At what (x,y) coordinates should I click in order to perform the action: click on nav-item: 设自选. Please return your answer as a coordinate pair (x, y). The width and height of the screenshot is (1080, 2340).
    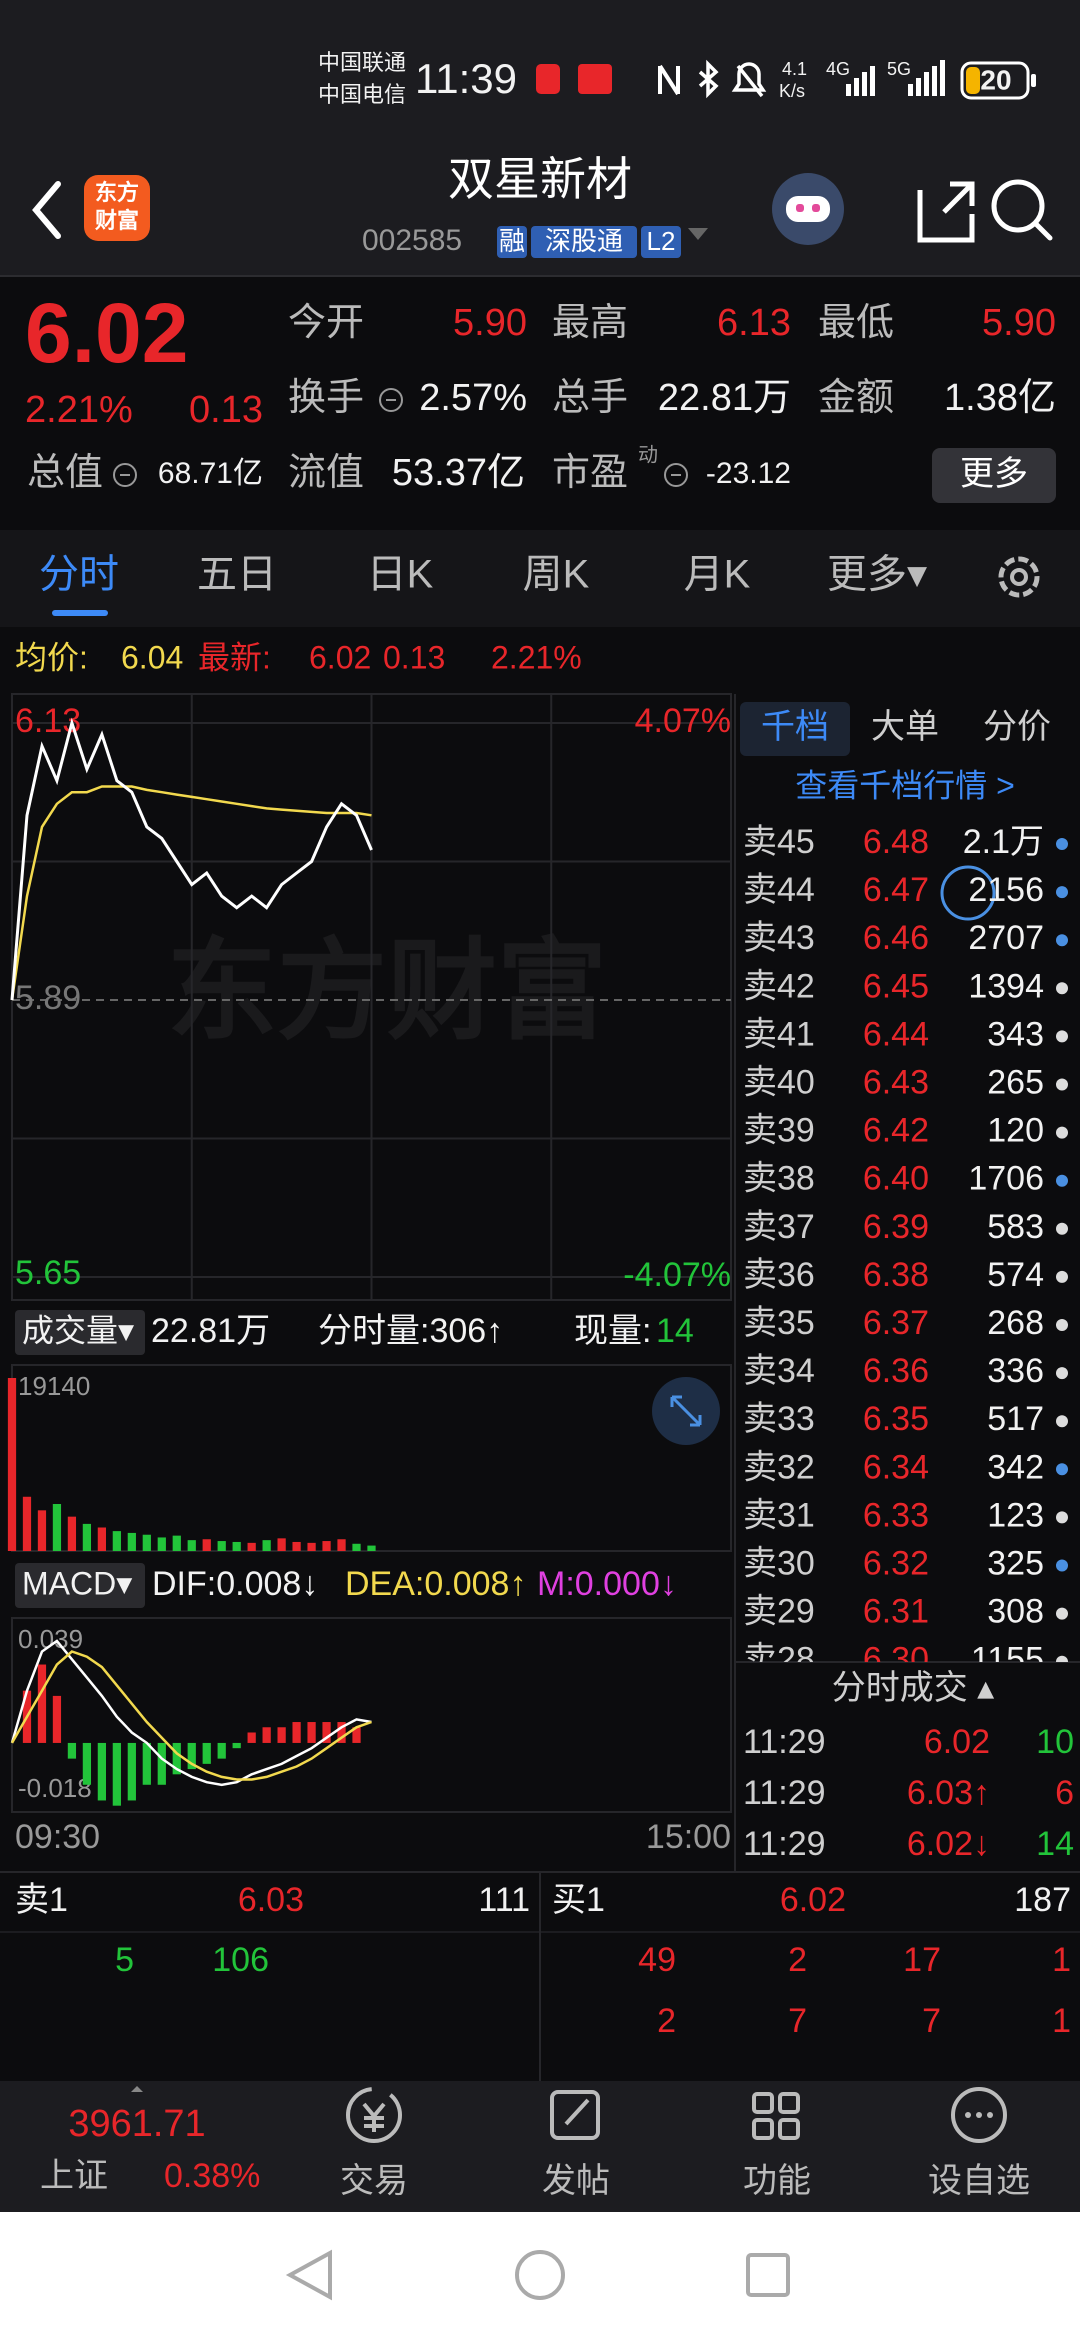
    Looking at the image, I should click on (979, 2181).